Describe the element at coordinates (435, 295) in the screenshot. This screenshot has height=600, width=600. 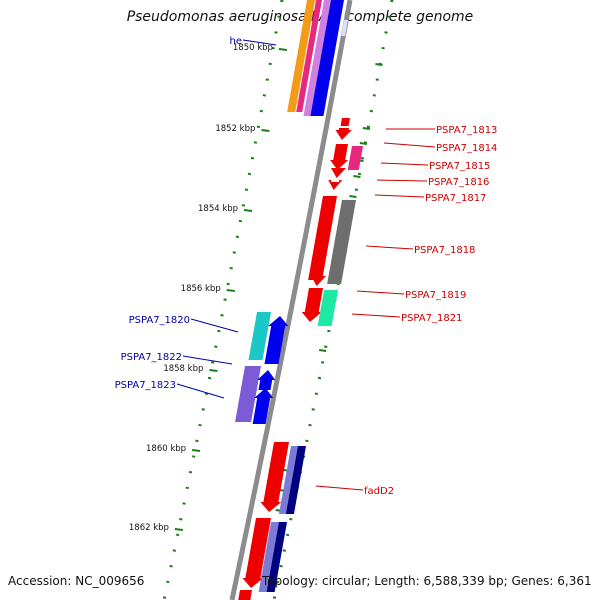
I see `gene-label-PSPA7_1819: PSPA7_1819` at that location.